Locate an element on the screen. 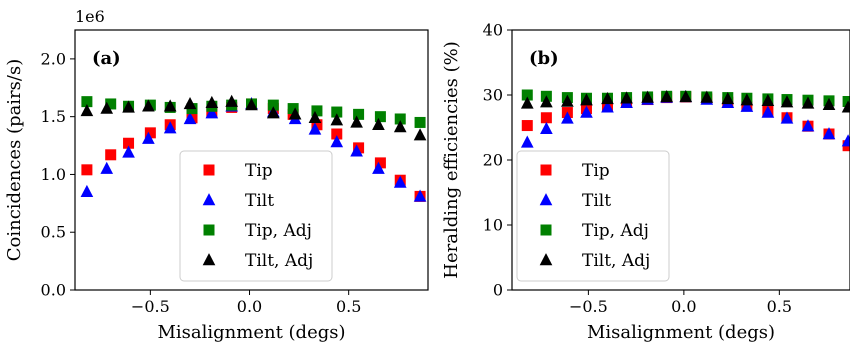  legend-label-tip: Tip is located at coordinates (596, 171).